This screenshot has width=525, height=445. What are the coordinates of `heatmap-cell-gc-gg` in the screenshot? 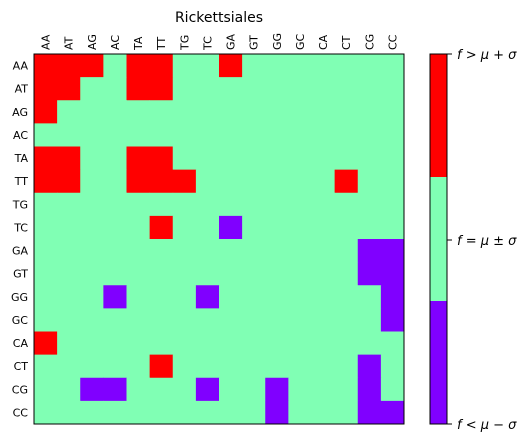 It's located at (277, 320).